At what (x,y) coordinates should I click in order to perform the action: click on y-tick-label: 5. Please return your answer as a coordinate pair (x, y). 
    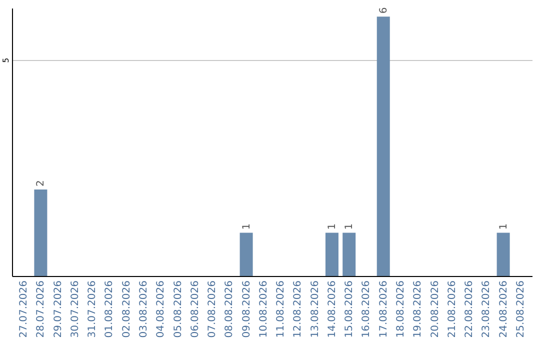
    Looking at the image, I should click on (6, 60).